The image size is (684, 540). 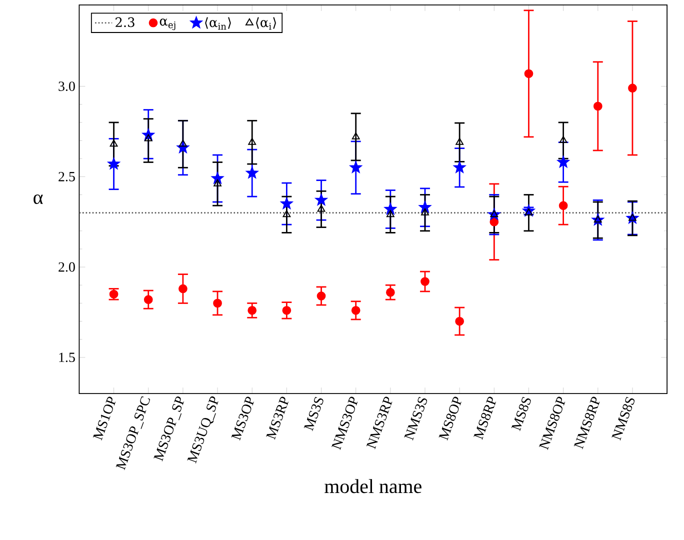 What do you see at coordinates (218, 23) in the screenshot?
I see `legend-label: ⟨α$_{in}$⟩` at bounding box center [218, 23].